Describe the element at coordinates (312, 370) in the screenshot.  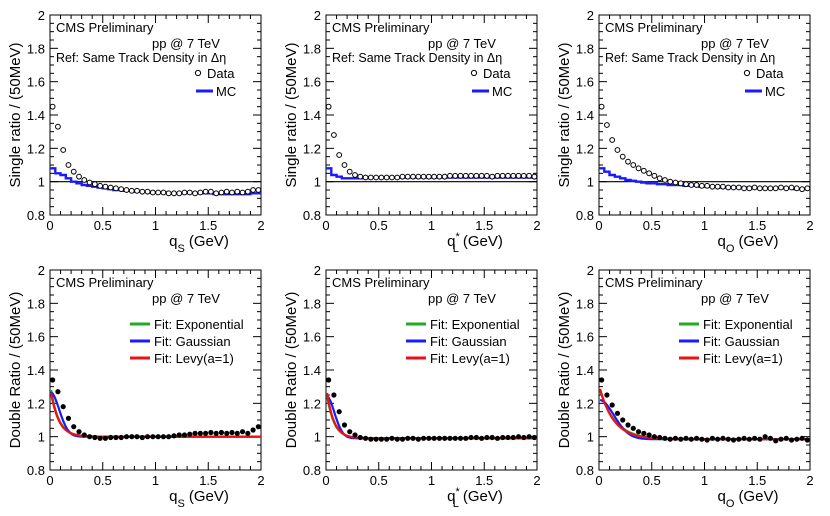
I see `y-tick-label: 1.4` at that location.